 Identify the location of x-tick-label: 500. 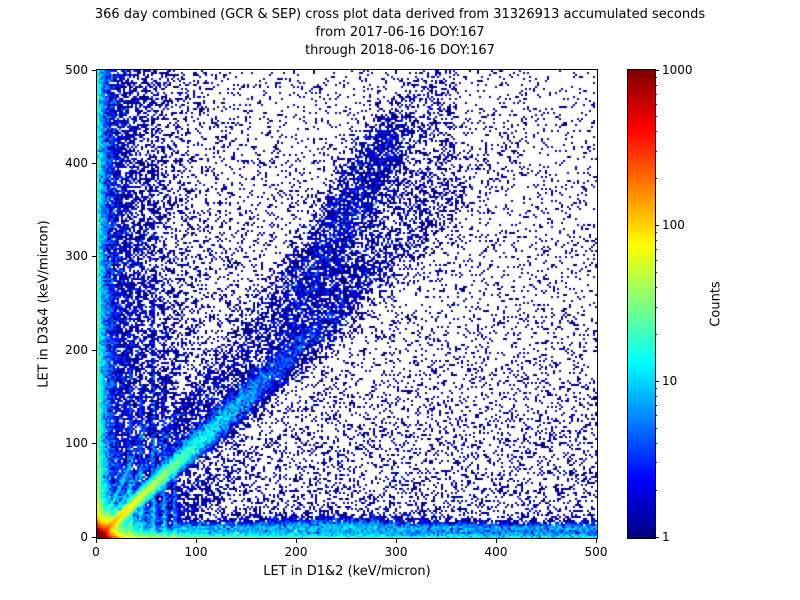
(596, 552).